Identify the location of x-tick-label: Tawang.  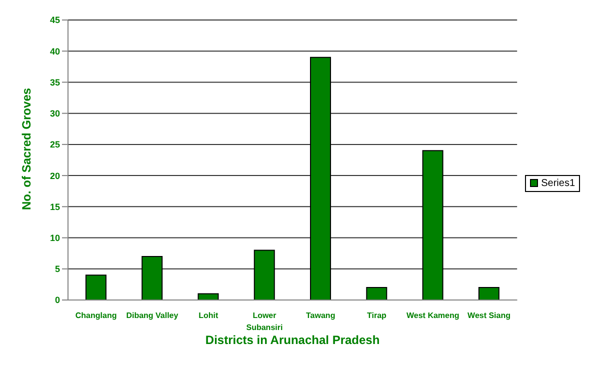
(321, 315).